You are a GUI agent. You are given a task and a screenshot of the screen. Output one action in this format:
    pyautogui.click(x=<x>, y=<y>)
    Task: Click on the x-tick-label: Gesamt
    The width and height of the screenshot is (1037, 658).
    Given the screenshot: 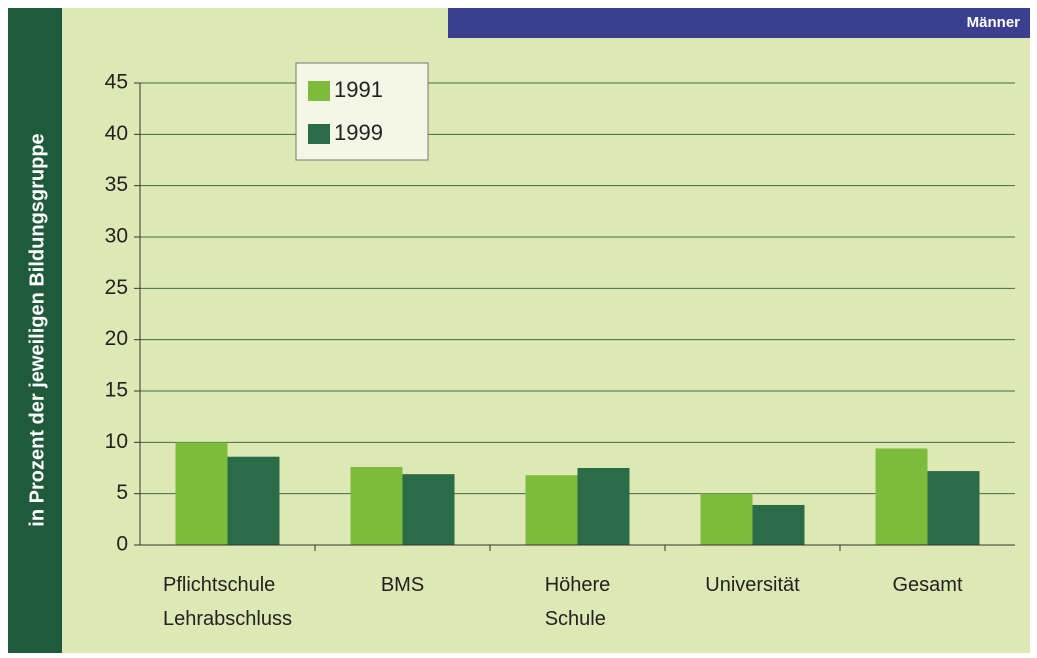 What is the action you would take?
    pyautogui.click(x=927, y=585)
    